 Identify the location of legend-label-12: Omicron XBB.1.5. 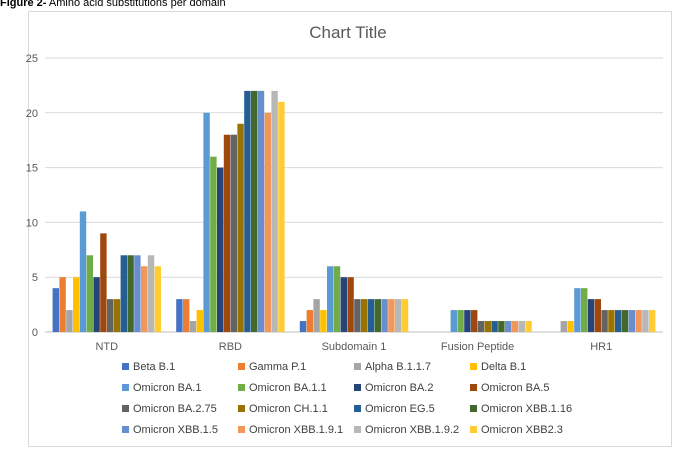
(175, 430).